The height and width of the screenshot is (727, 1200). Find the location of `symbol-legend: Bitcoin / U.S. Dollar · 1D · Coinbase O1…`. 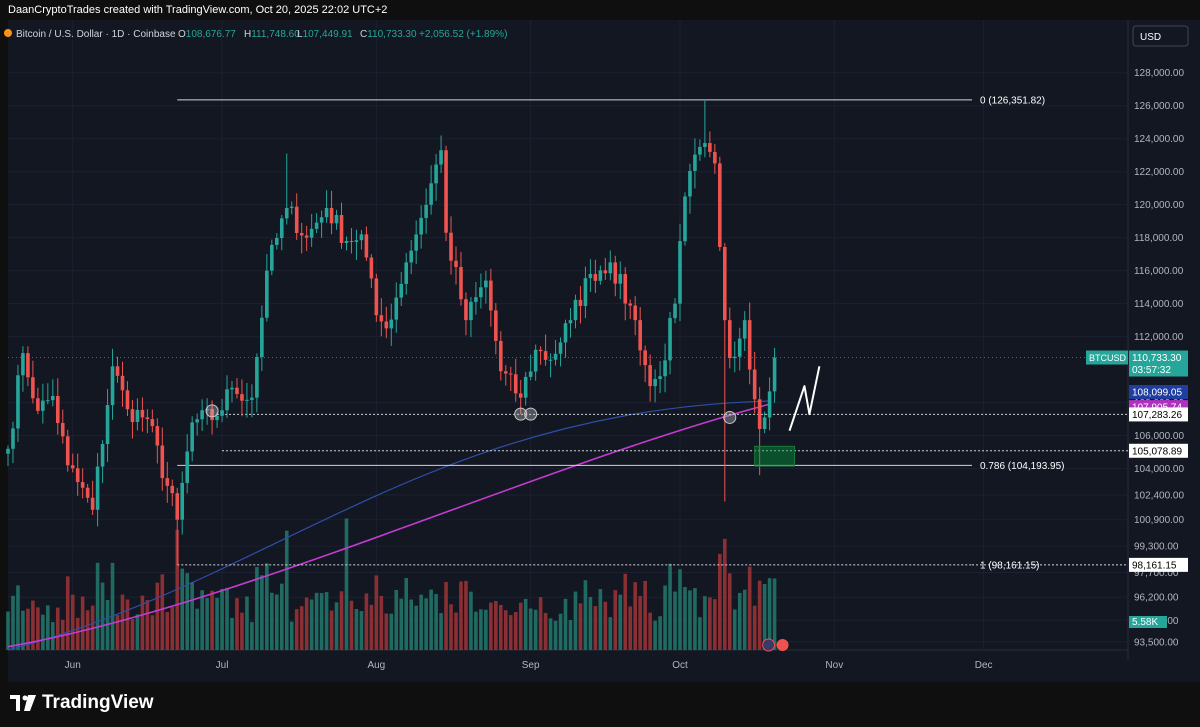

symbol-legend: Bitcoin / U.S. Dollar · 1D · Coinbase O1… is located at coordinates (255, 34).